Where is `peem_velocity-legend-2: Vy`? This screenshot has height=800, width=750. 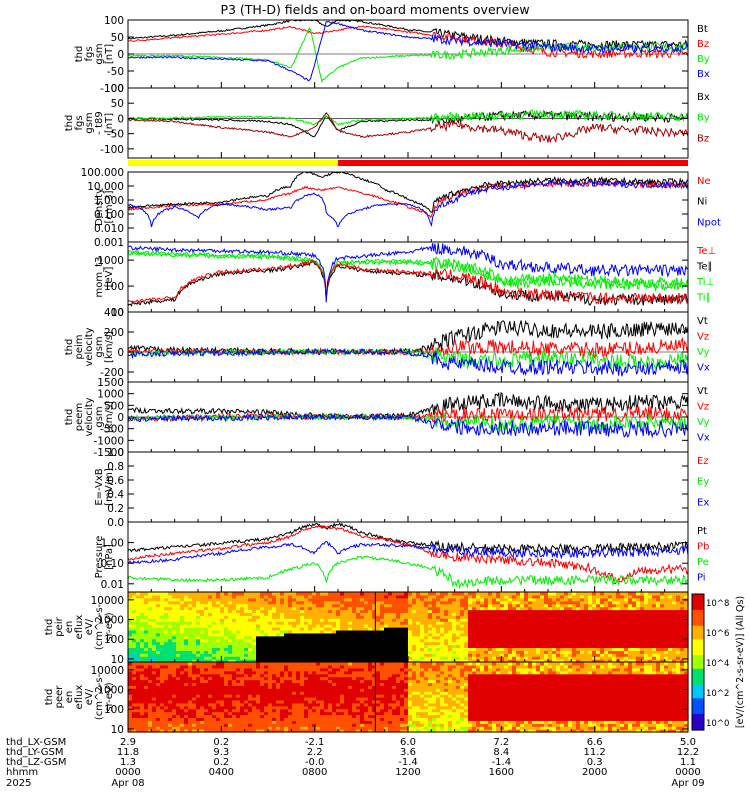 peem_velocity-legend-2: Vy is located at coordinates (703, 422).